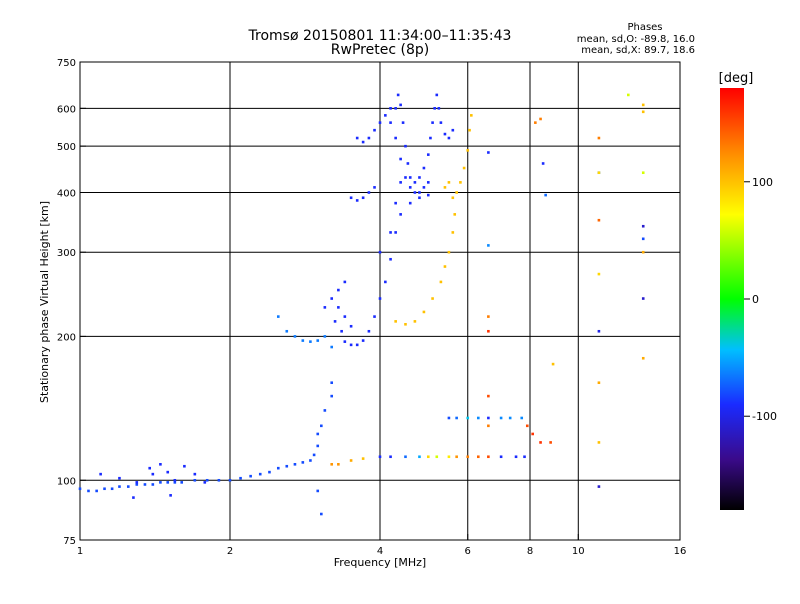 The width and height of the screenshot is (800, 604). Describe the element at coordinates (66, 147) in the screenshot. I see `y-tick-label: 500` at that location.